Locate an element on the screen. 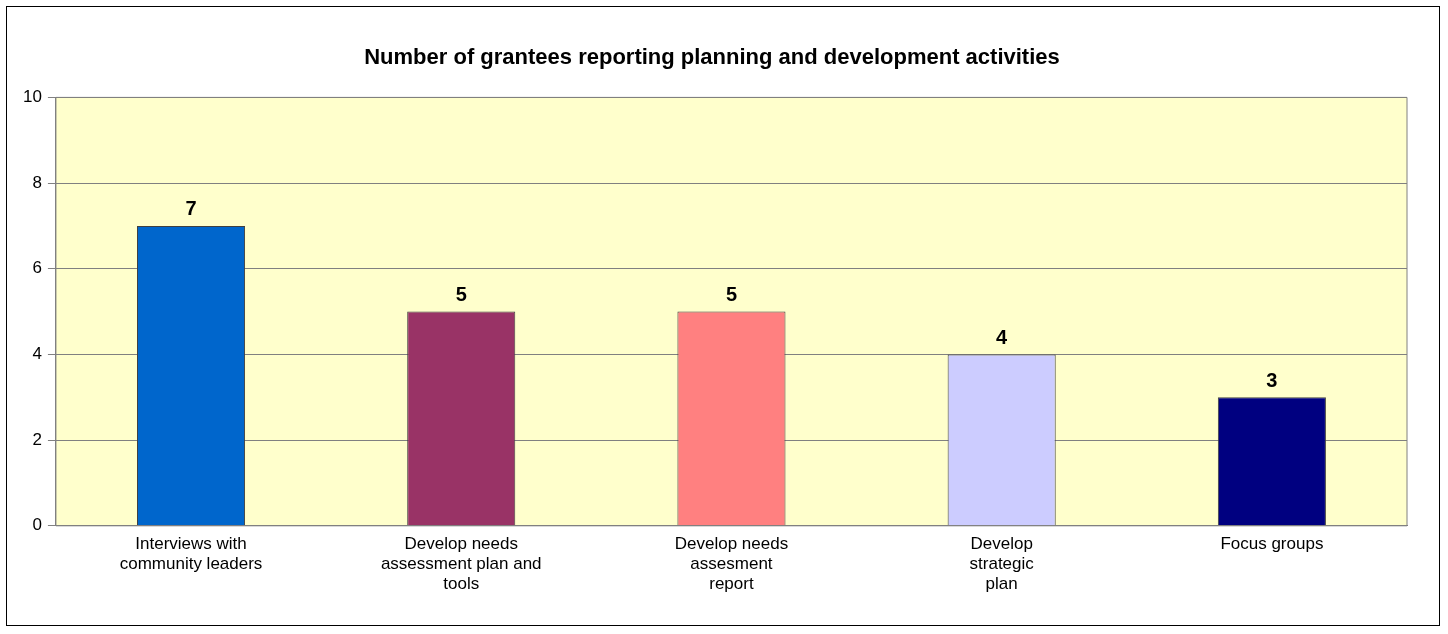  y-tick-label: 0 is located at coordinates (37, 525).